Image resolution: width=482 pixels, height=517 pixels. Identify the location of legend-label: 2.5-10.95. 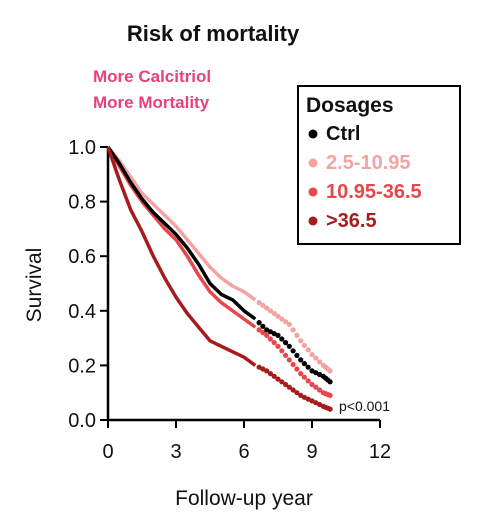
(368, 163).